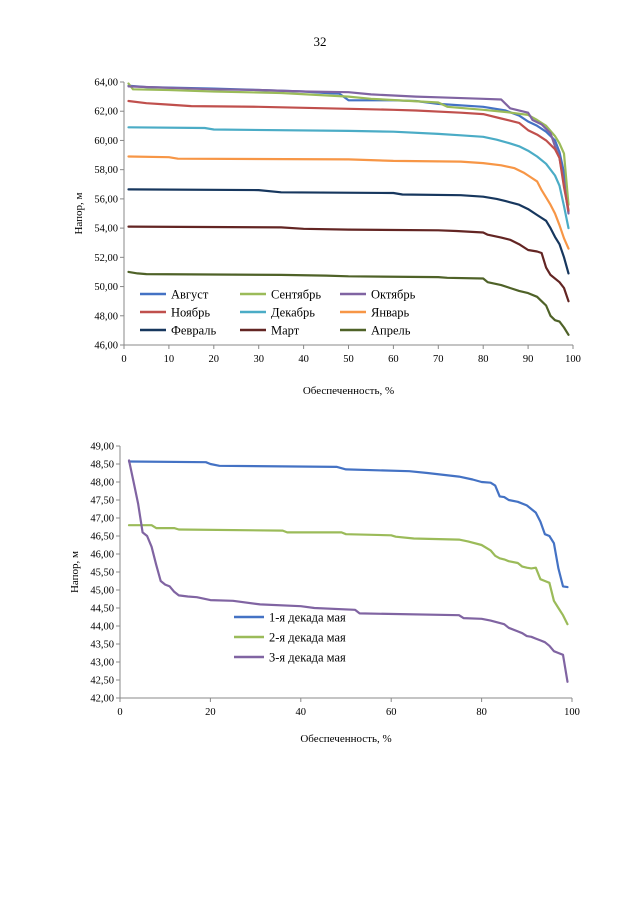 The height and width of the screenshot is (900, 640). What do you see at coordinates (528, 359) in the screenshot?
I see `x-tick-label: 90` at bounding box center [528, 359].